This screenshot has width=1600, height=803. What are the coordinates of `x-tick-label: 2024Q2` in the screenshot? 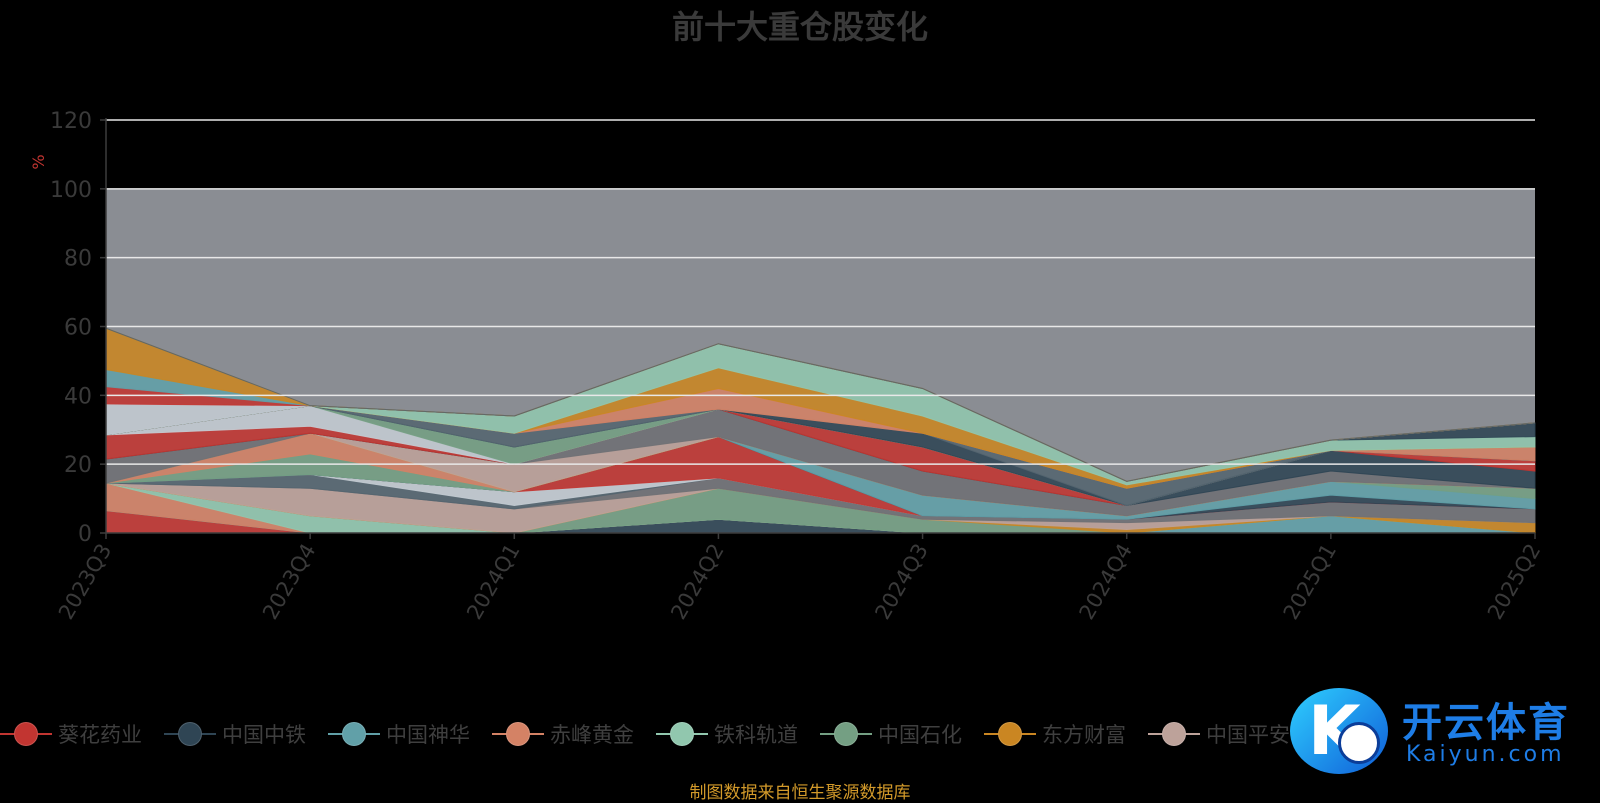 It's located at (697, 582).